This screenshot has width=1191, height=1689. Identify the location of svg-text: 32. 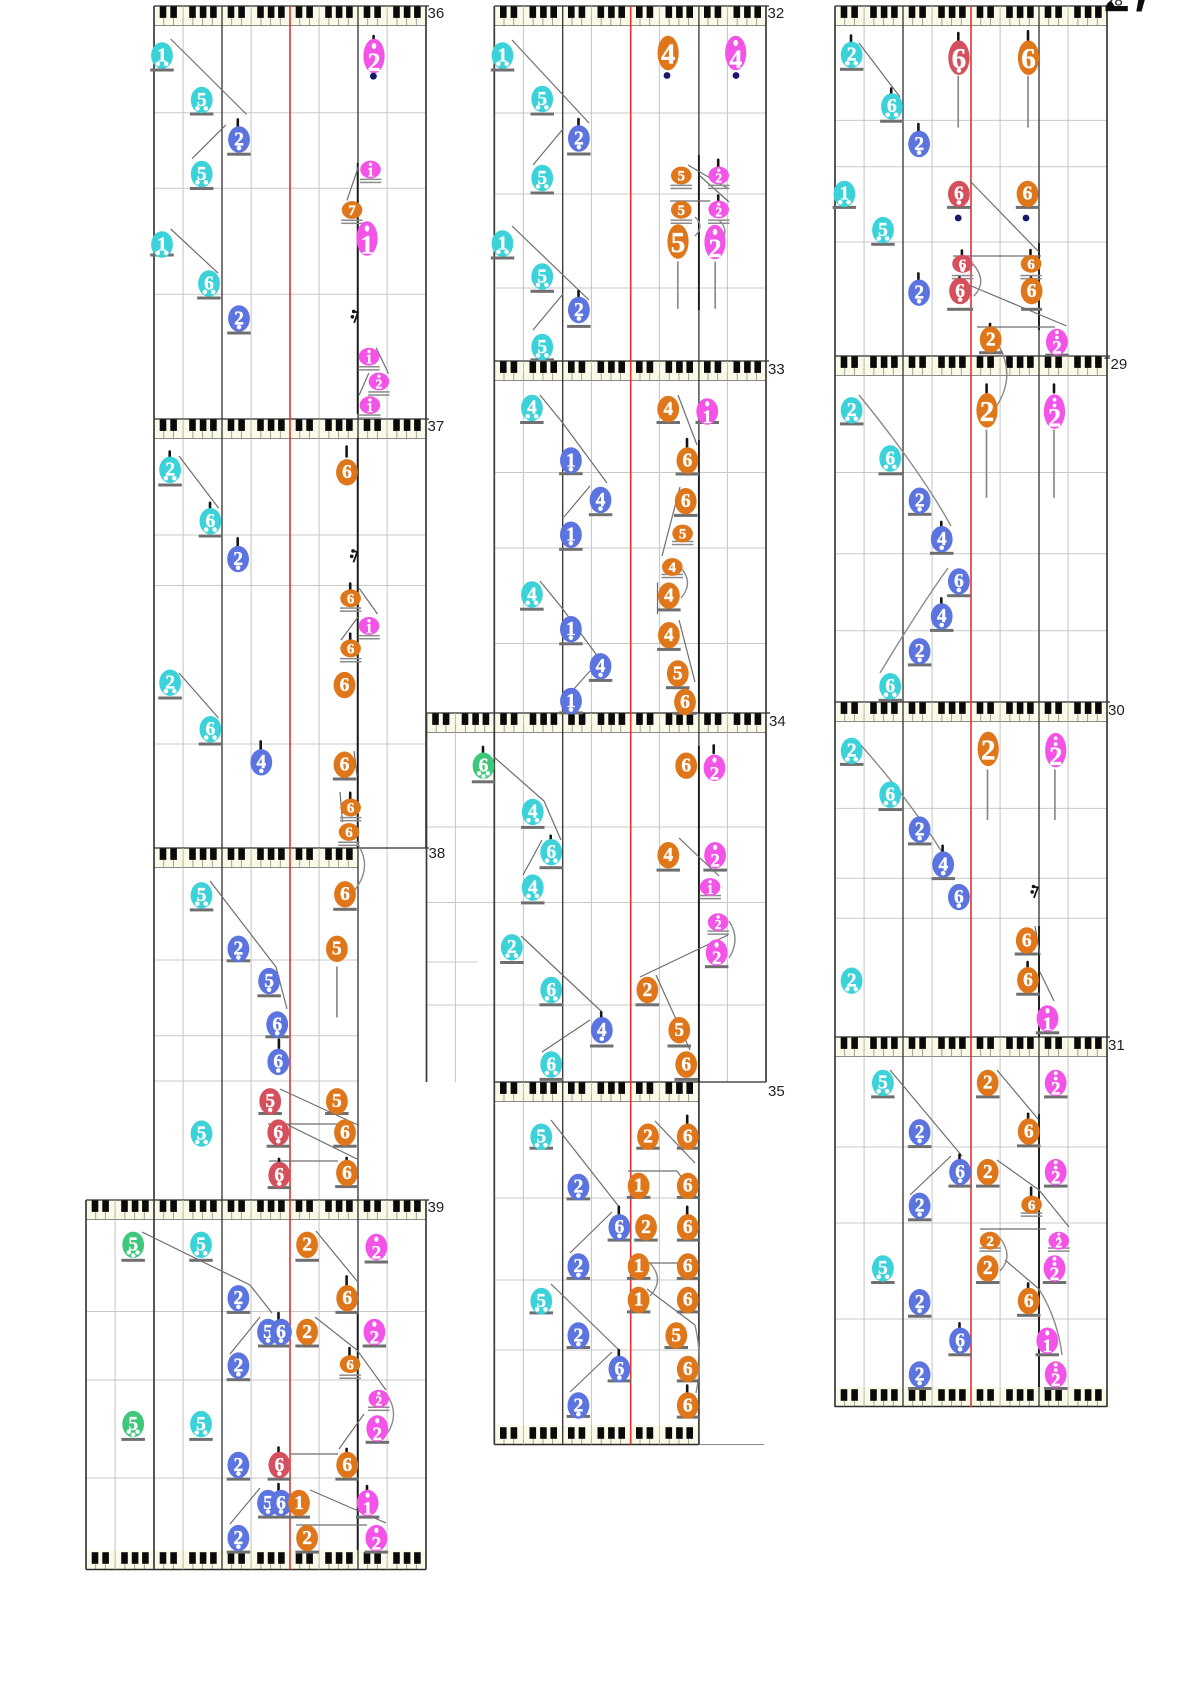
(776, 13).